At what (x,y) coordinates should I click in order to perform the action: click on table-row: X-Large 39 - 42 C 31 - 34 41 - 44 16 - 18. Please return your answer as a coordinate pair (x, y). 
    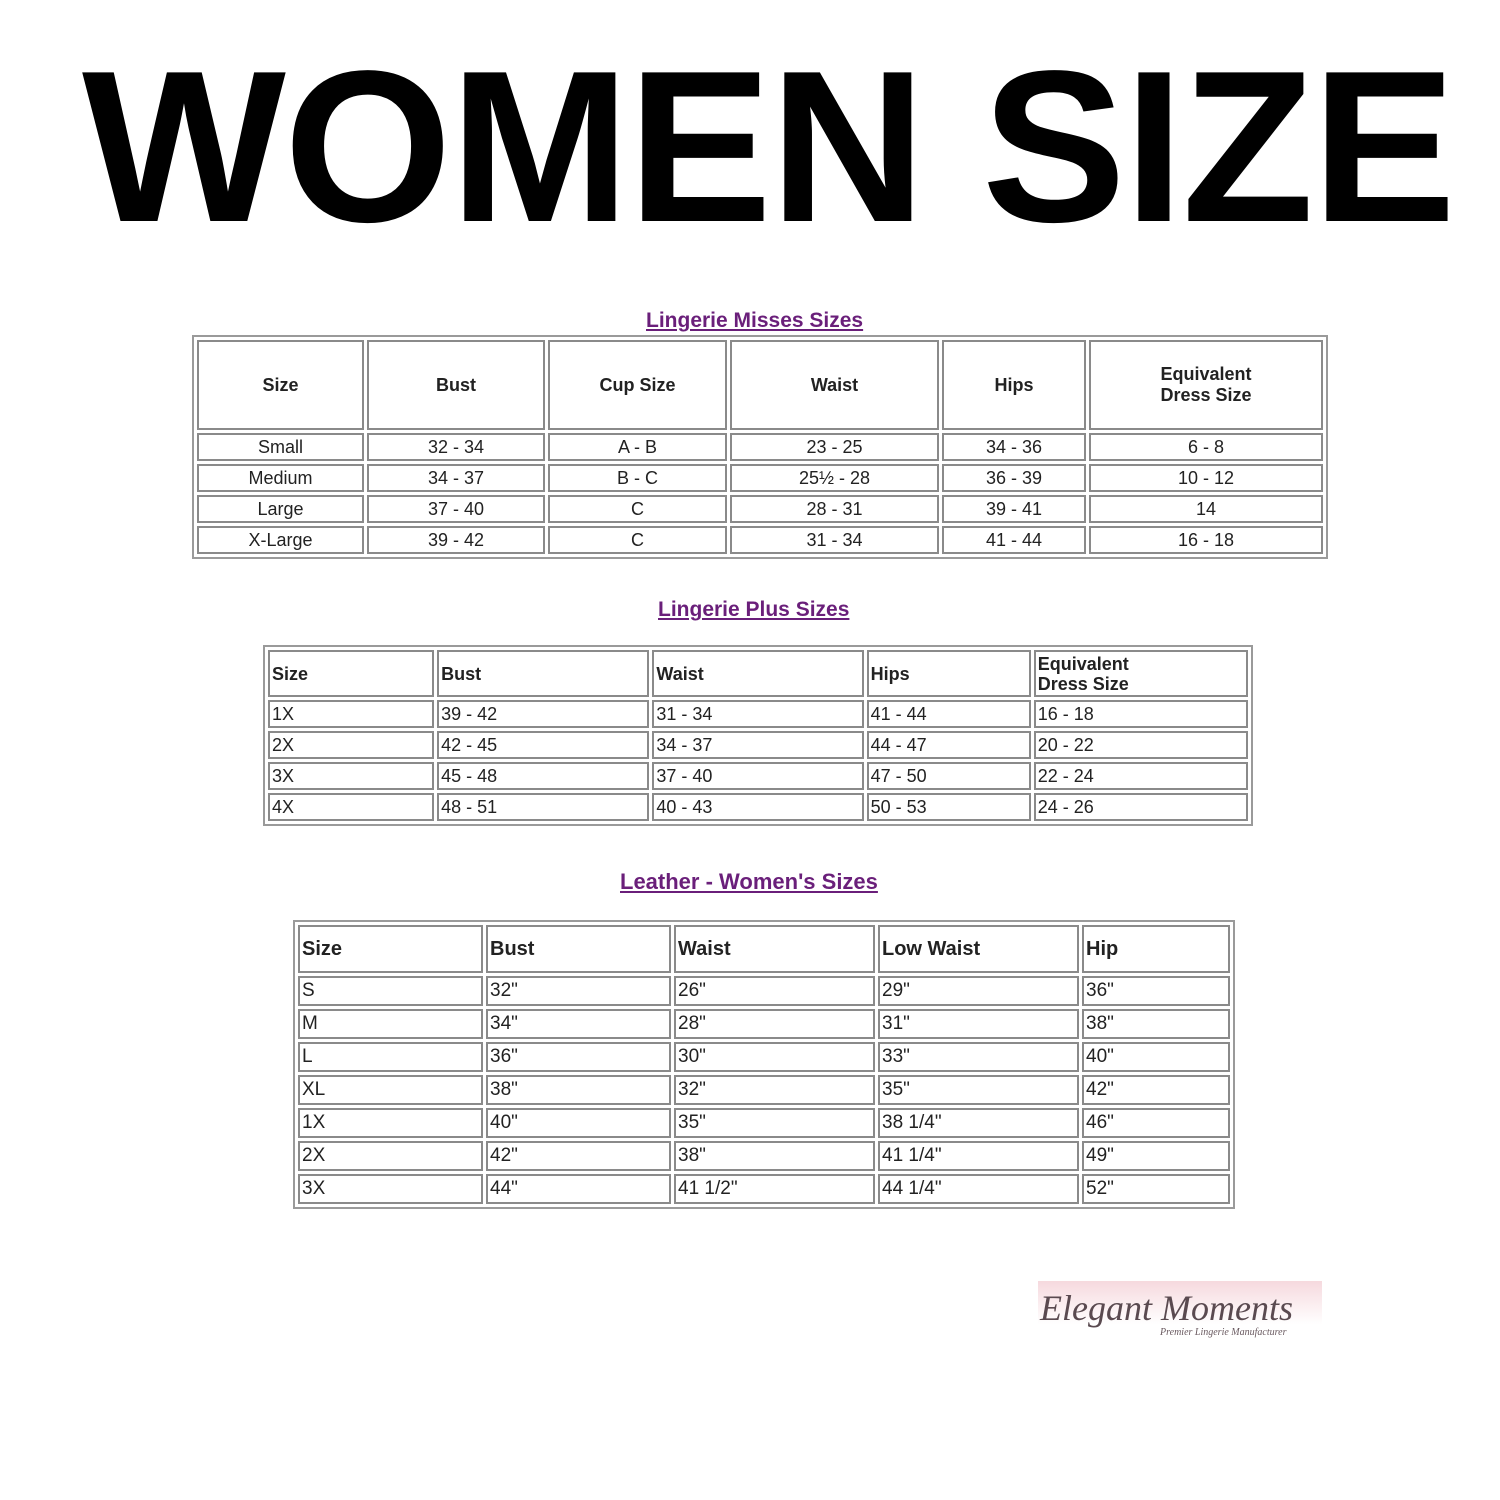
    Looking at the image, I should click on (760, 540).